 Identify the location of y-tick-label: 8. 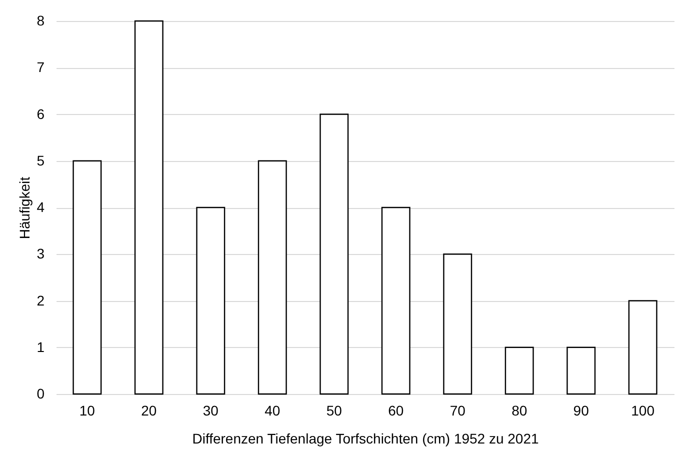
(40, 20).